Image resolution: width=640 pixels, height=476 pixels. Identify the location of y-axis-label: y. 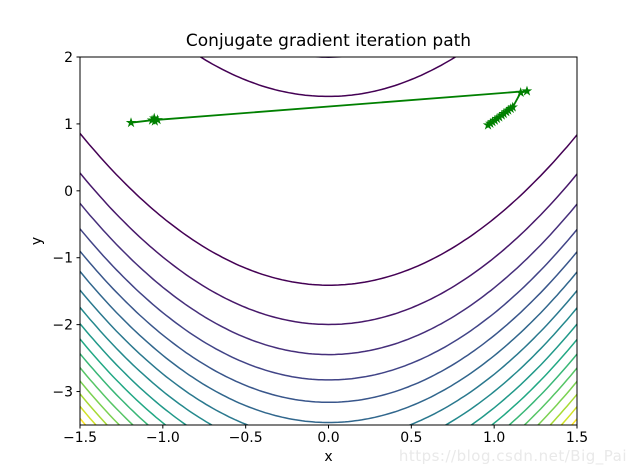
(37, 241).